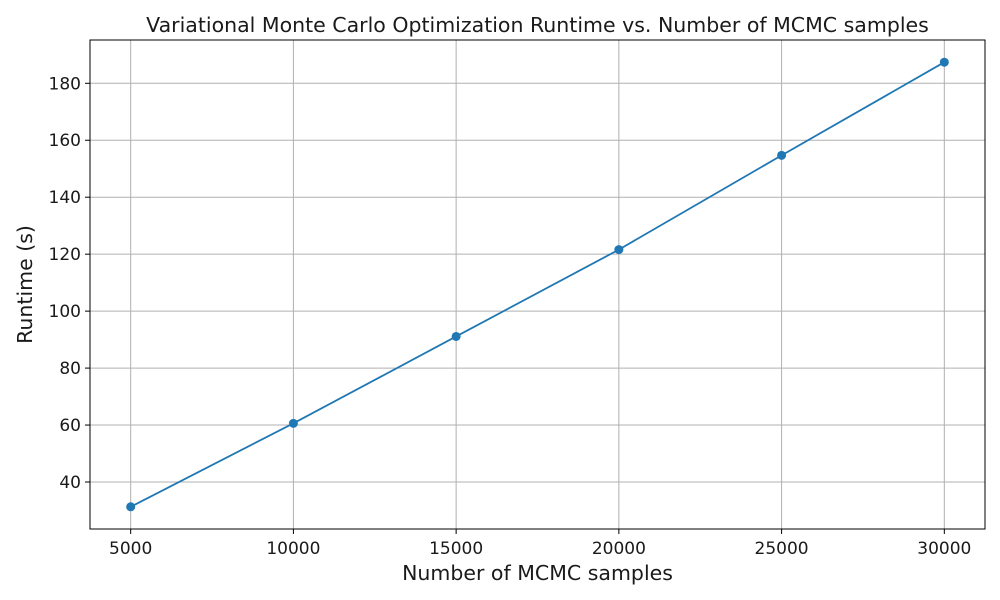 This screenshot has height=600, width=1000. What do you see at coordinates (70, 369) in the screenshot?
I see `y-tick-label: 80` at bounding box center [70, 369].